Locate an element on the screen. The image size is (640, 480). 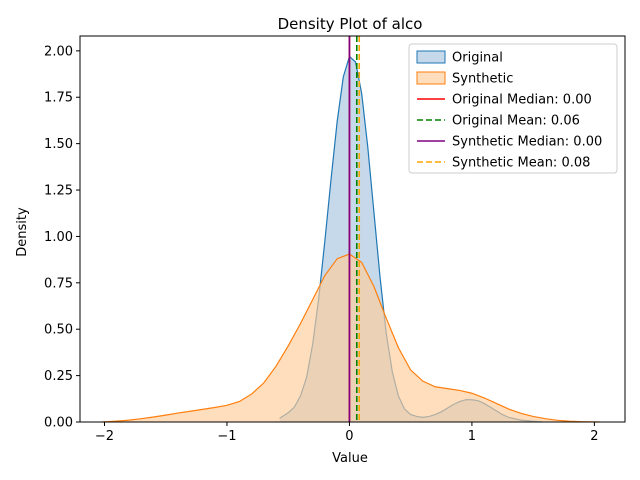
y-tick-label: 1.25 is located at coordinates (58, 191).